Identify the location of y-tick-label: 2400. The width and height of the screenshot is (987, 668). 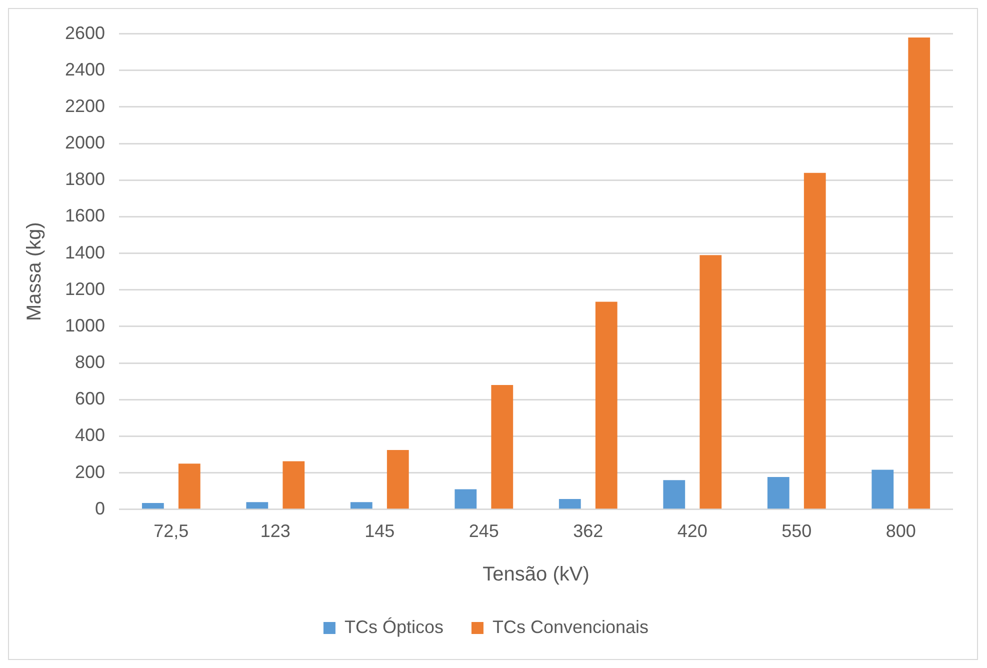
(85, 69).